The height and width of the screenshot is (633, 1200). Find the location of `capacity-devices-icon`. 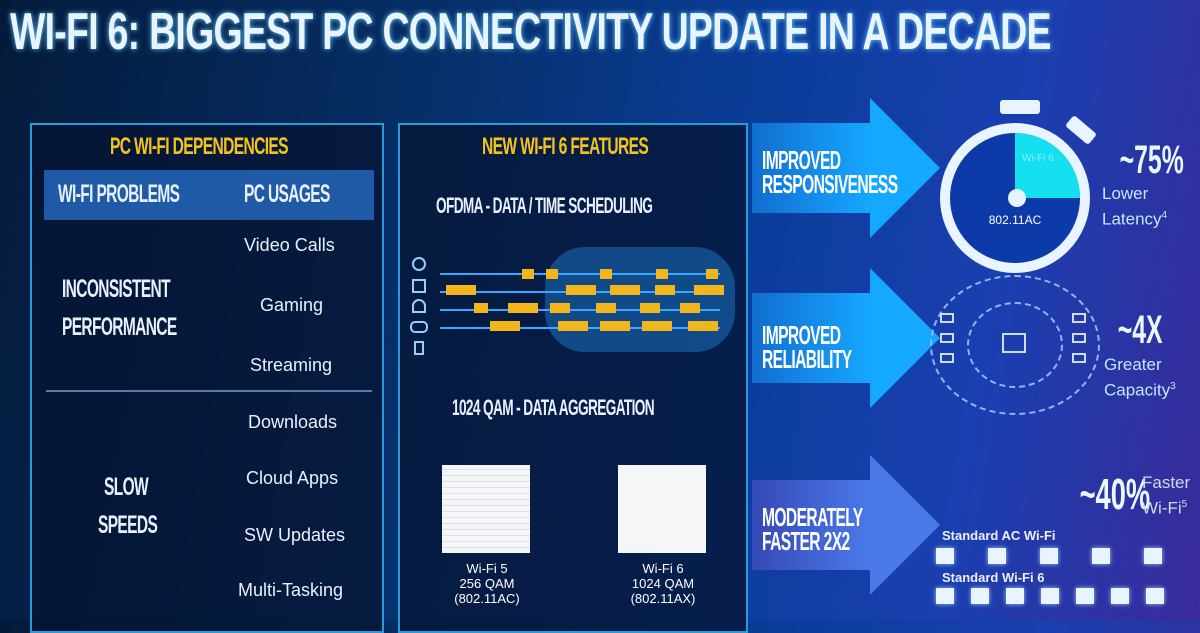

capacity-devices-icon is located at coordinates (1015, 345).